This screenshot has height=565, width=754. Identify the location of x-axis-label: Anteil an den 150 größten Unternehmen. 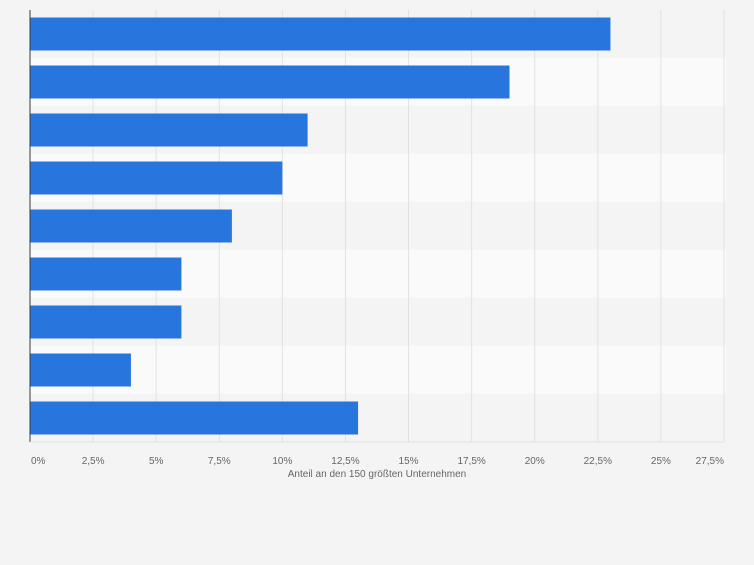
(377, 474).